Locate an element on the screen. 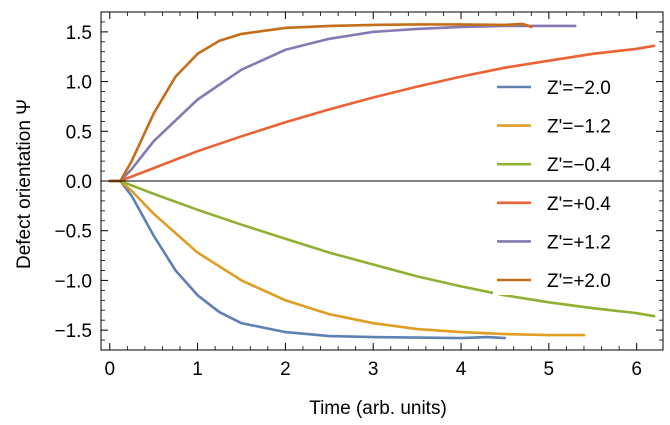 This screenshot has width=670, height=425. legend-label-5: Z'=+1.2 is located at coordinates (579, 242).